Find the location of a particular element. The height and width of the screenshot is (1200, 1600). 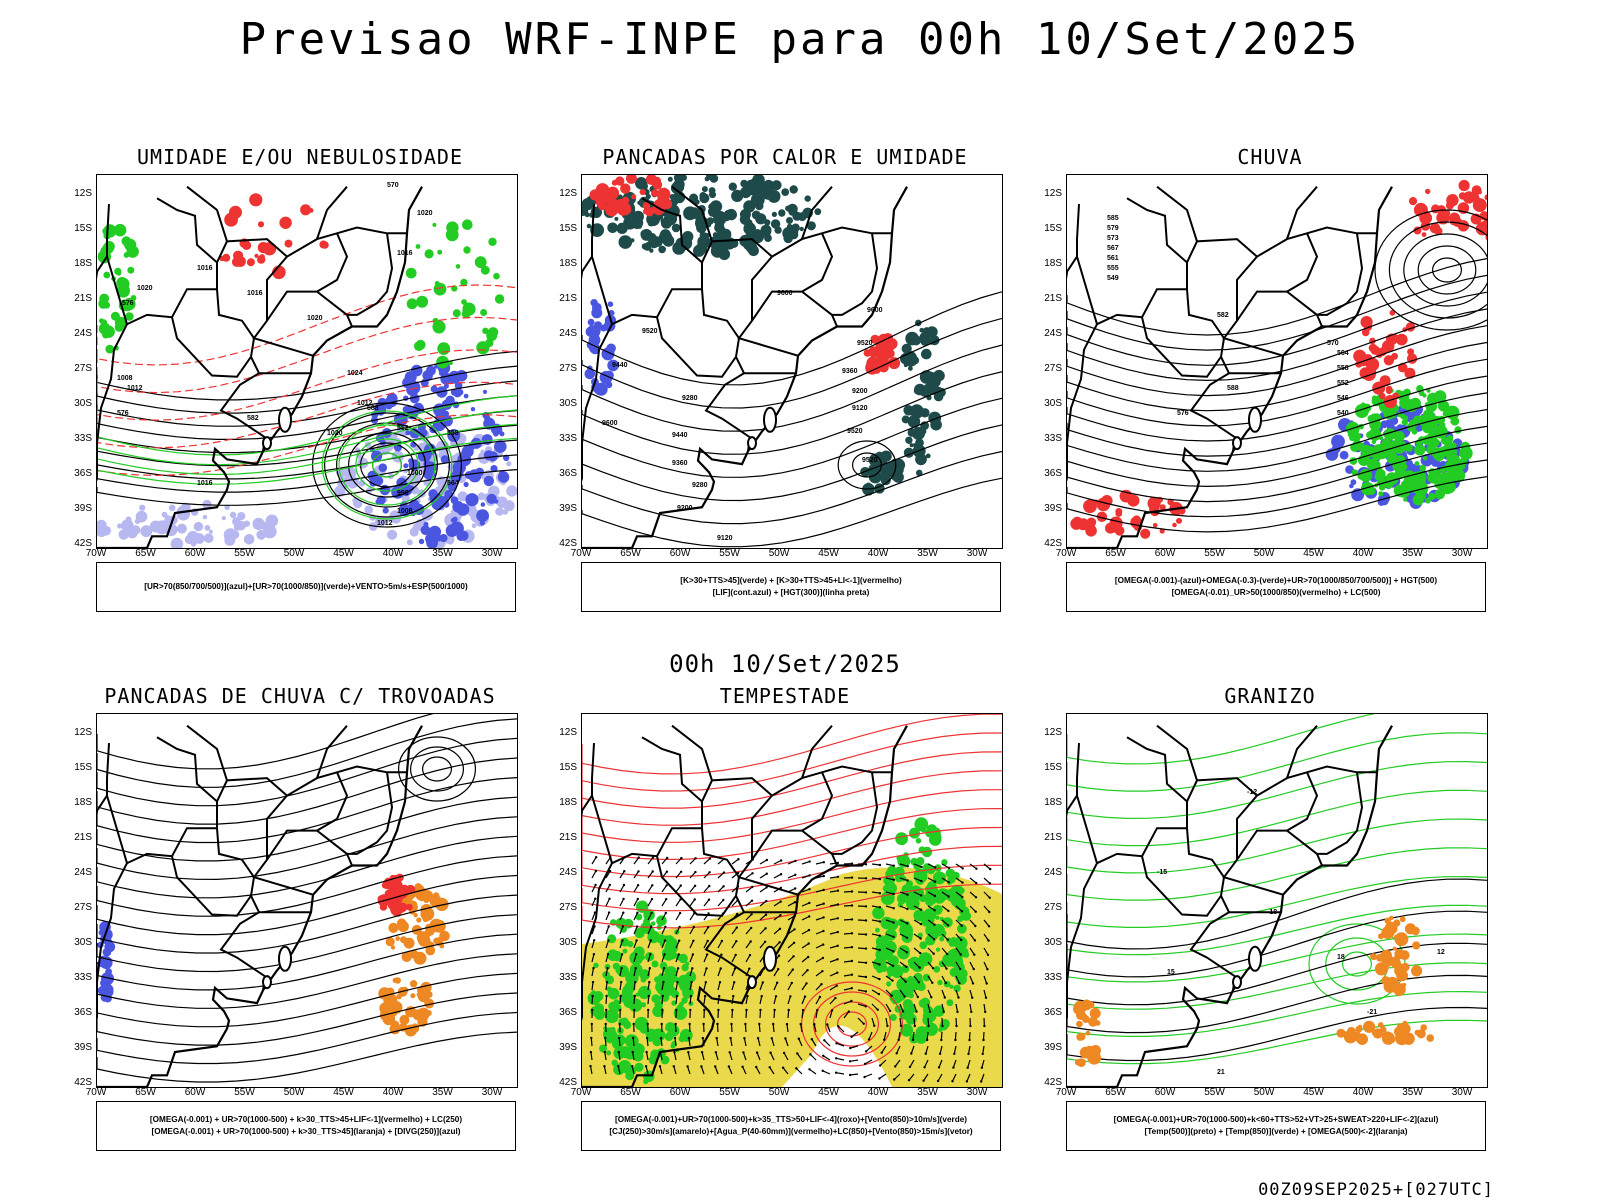

latitude-tick-label: 39S is located at coordinates (568, 508).